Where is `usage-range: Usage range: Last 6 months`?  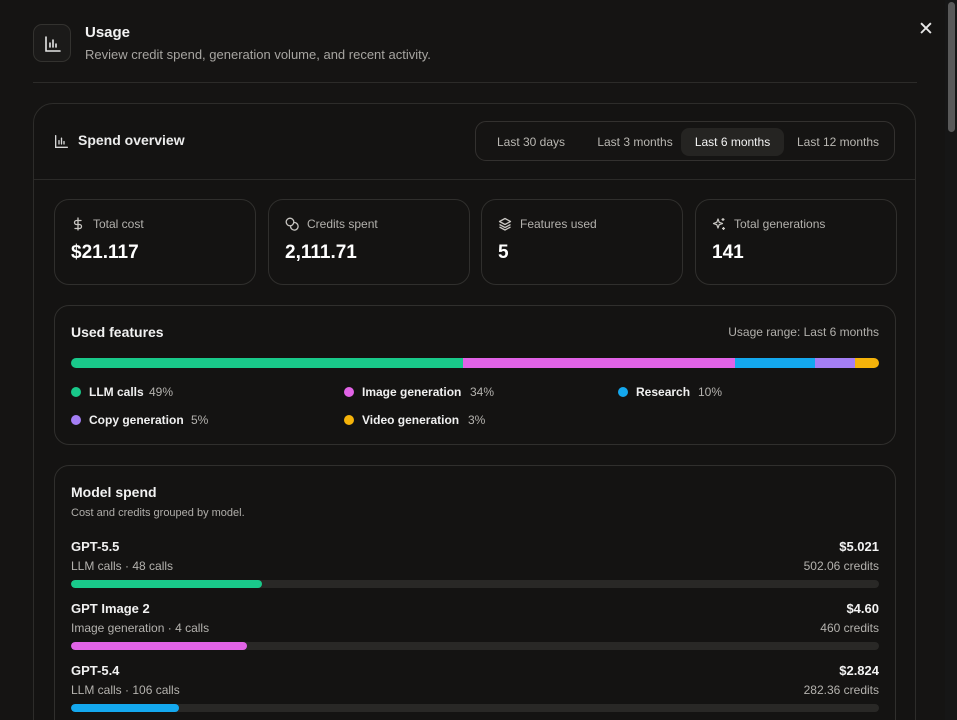 usage-range: Usage range: Last 6 months is located at coordinates (803, 332).